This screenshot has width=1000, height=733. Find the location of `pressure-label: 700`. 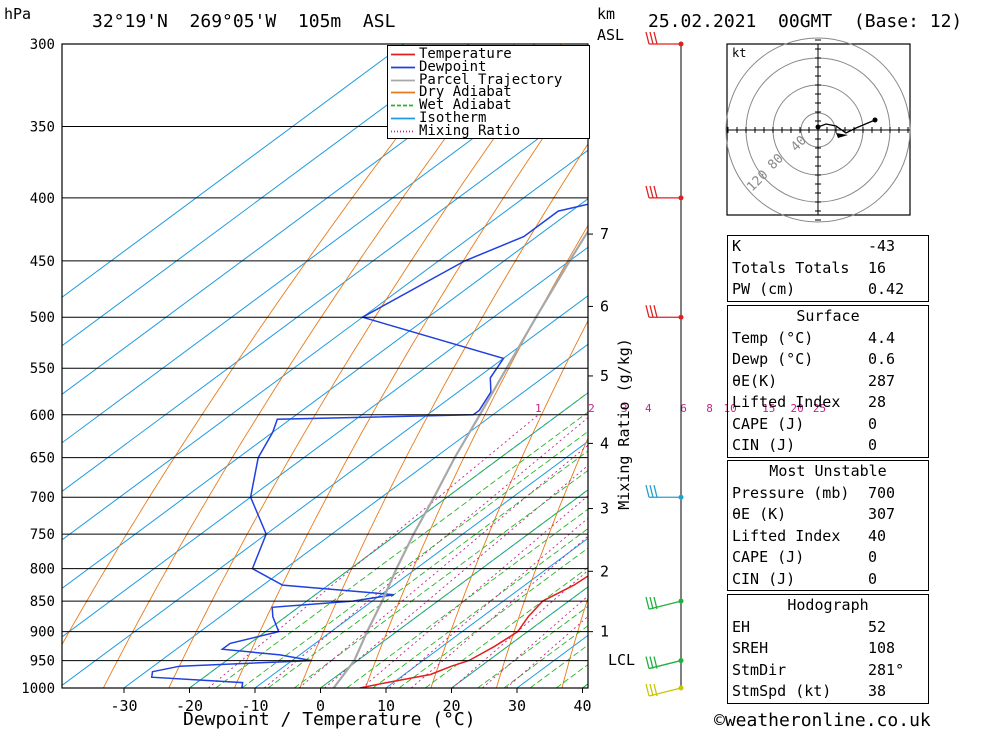

pressure-label: 700 is located at coordinates (42, 498).